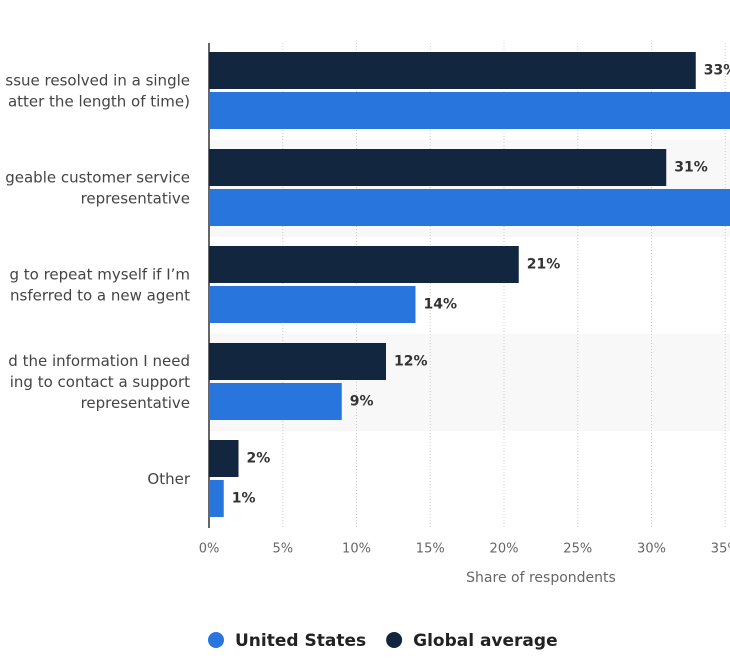 The height and width of the screenshot is (669, 730). What do you see at coordinates (720, 549) in the screenshot?
I see `x-tick-label: 35%` at bounding box center [720, 549].